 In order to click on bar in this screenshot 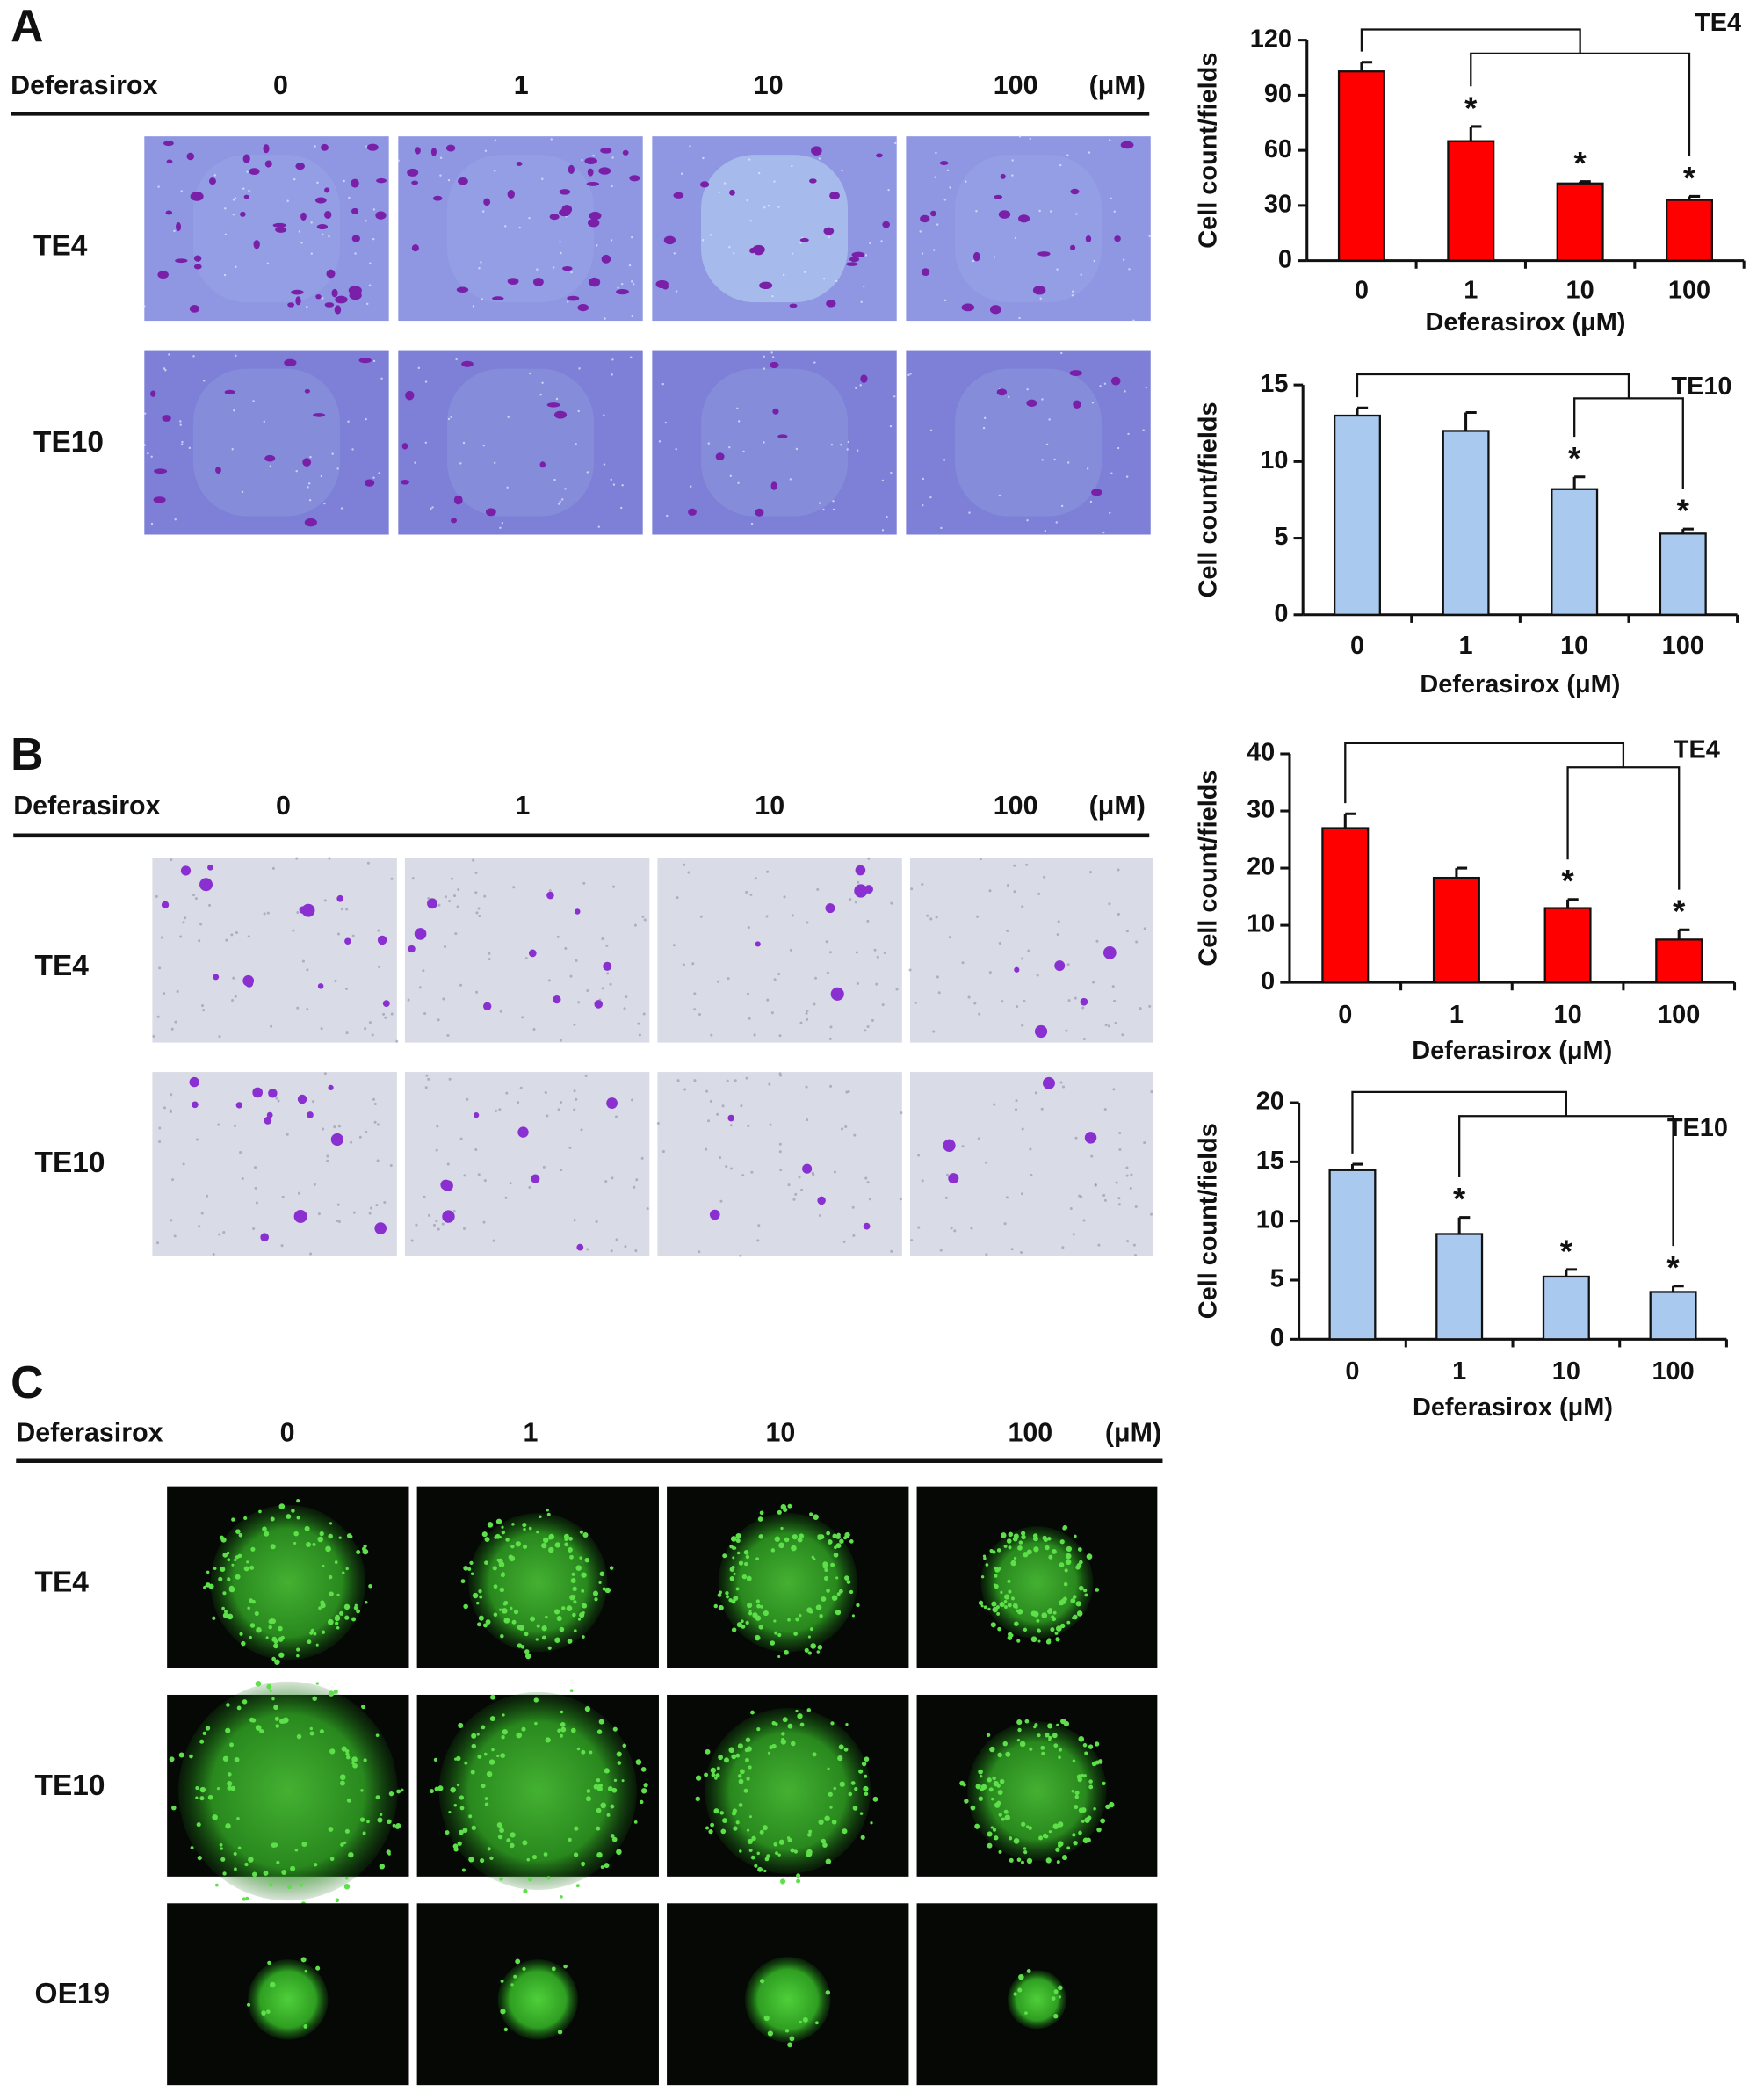, I will do `click(1673, 1316)`.